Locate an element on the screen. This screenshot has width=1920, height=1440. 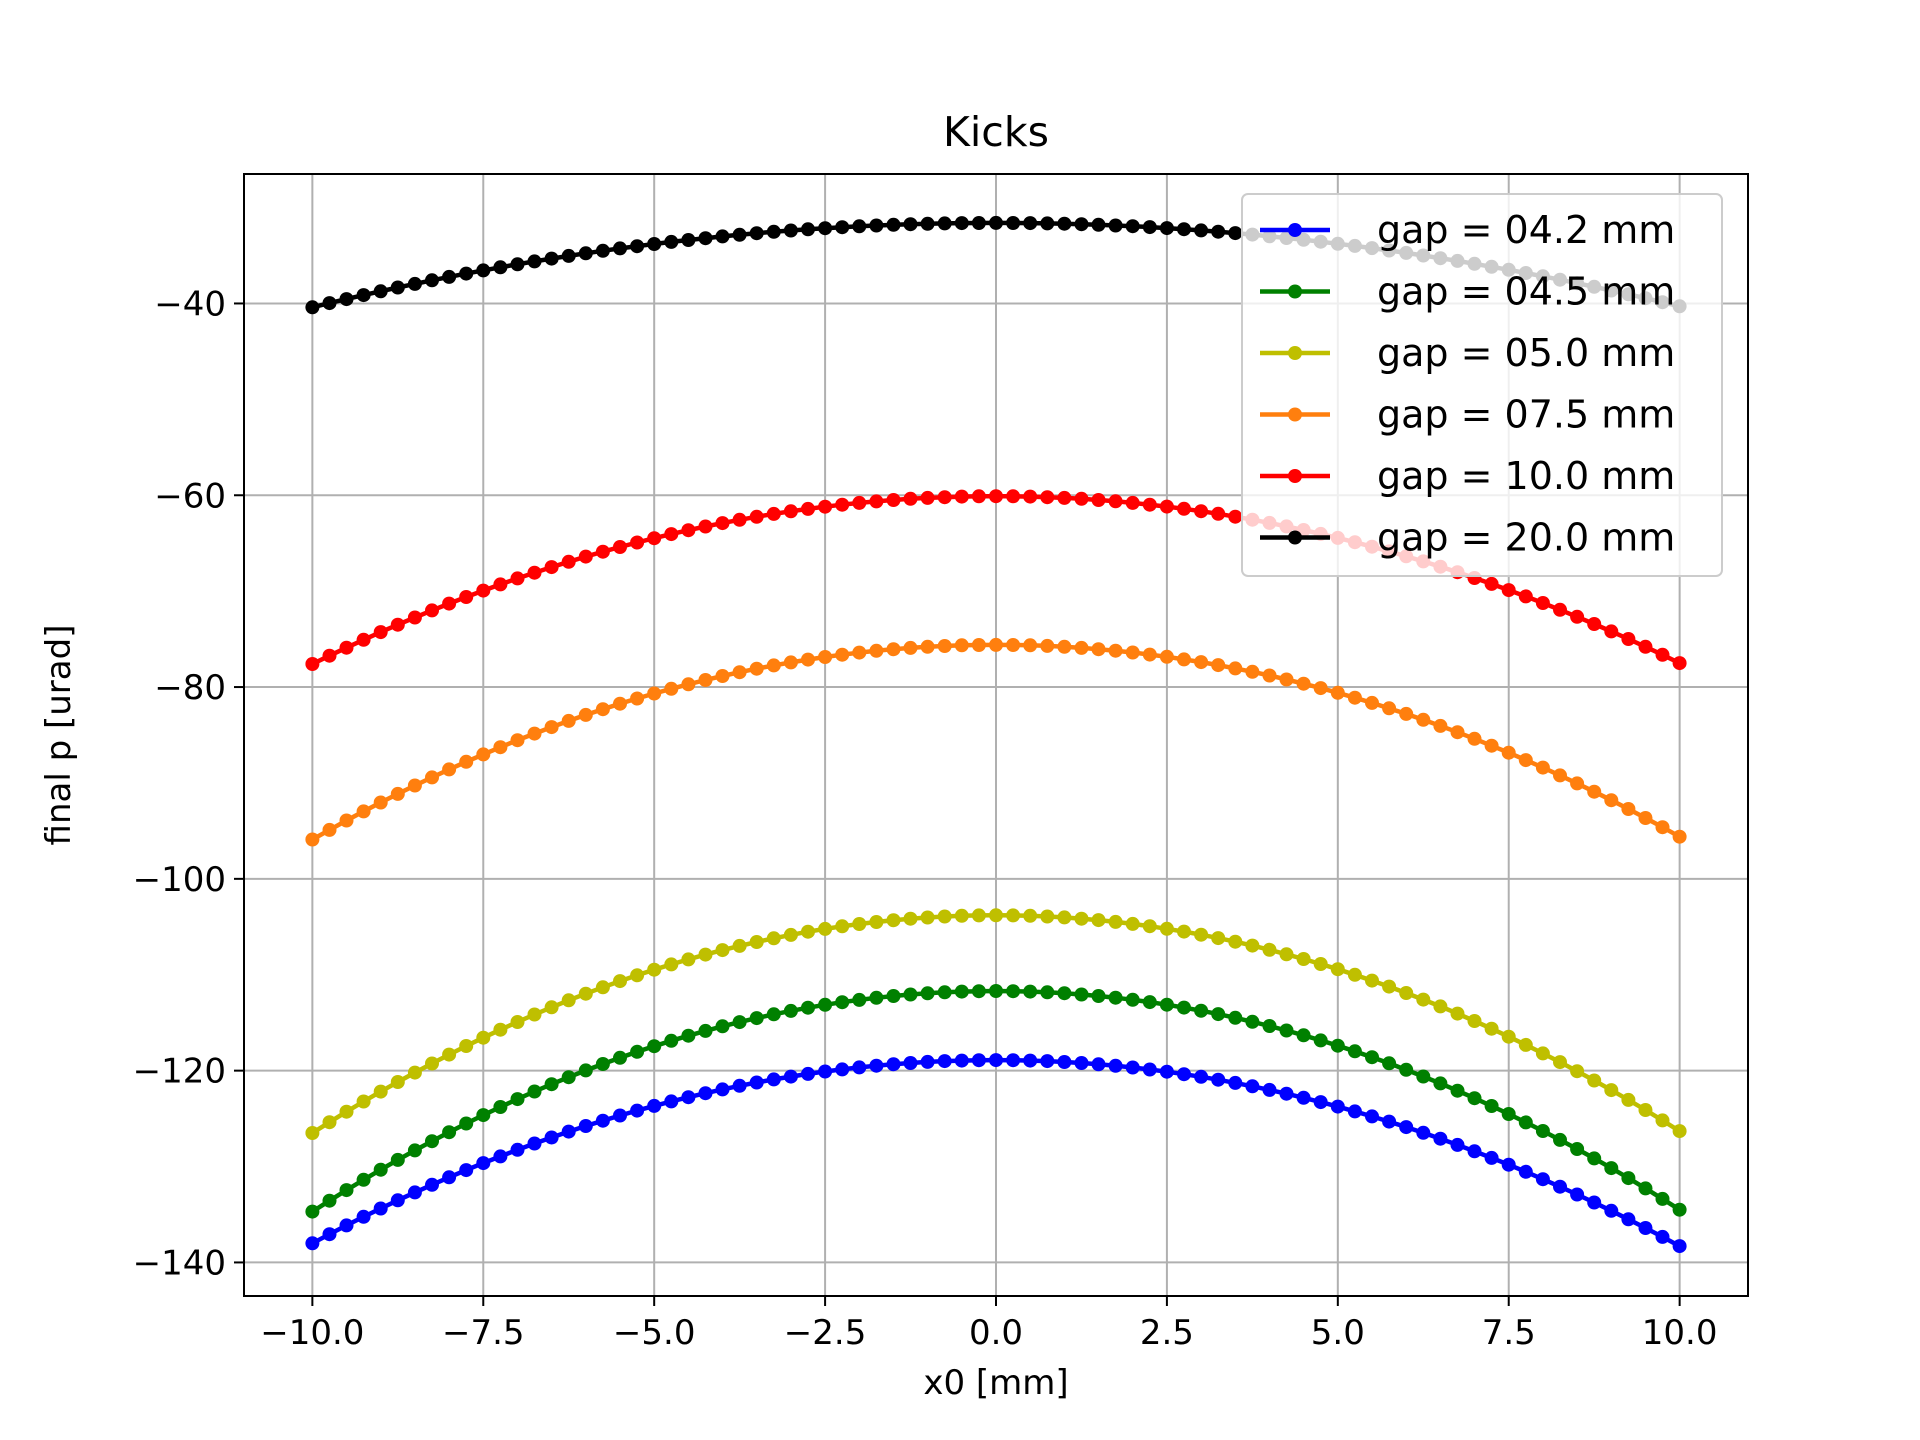
legend-box is located at coordinates (1482, 385).